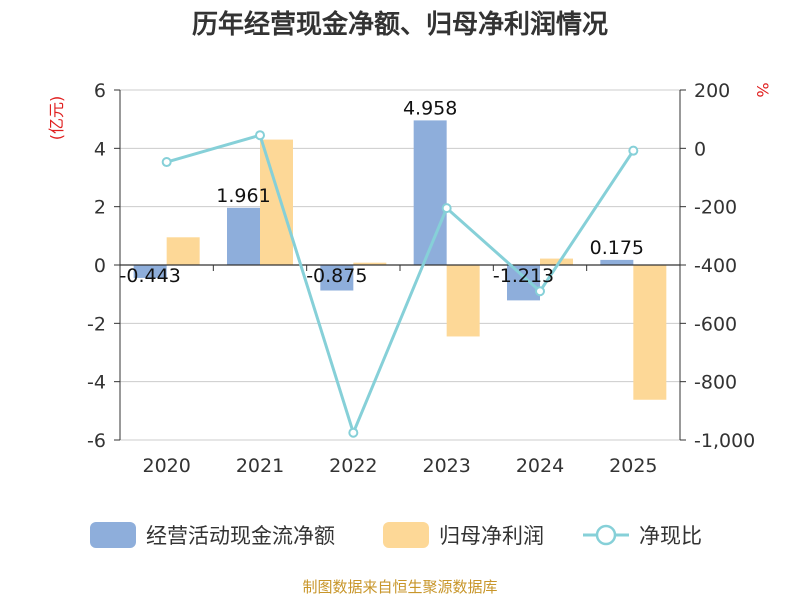 This screenshot has width=800, height=600. Describe the element at coordinates (100, 266) in the screenshot. I see `left-axis-tick-label: 0` at that location.